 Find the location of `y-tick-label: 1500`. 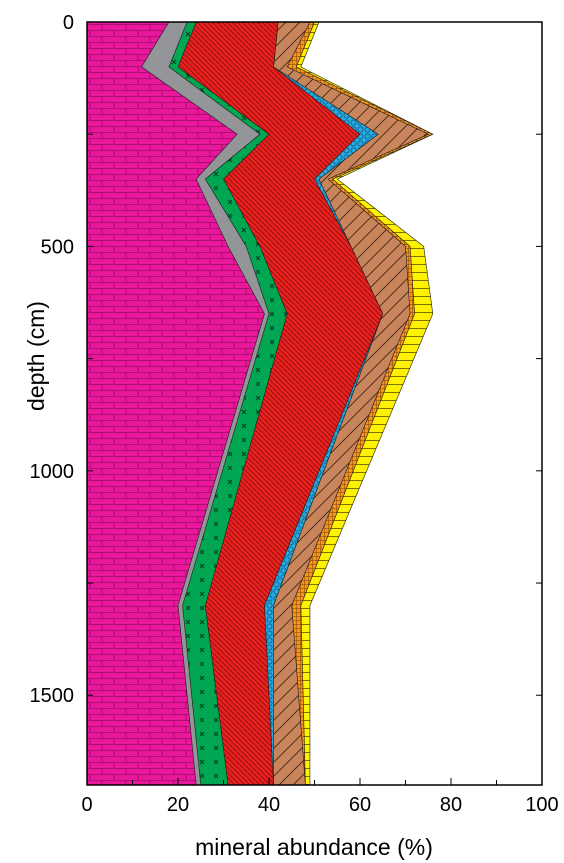

y-tick-label: 1500 is located at coordinates (52, 696).